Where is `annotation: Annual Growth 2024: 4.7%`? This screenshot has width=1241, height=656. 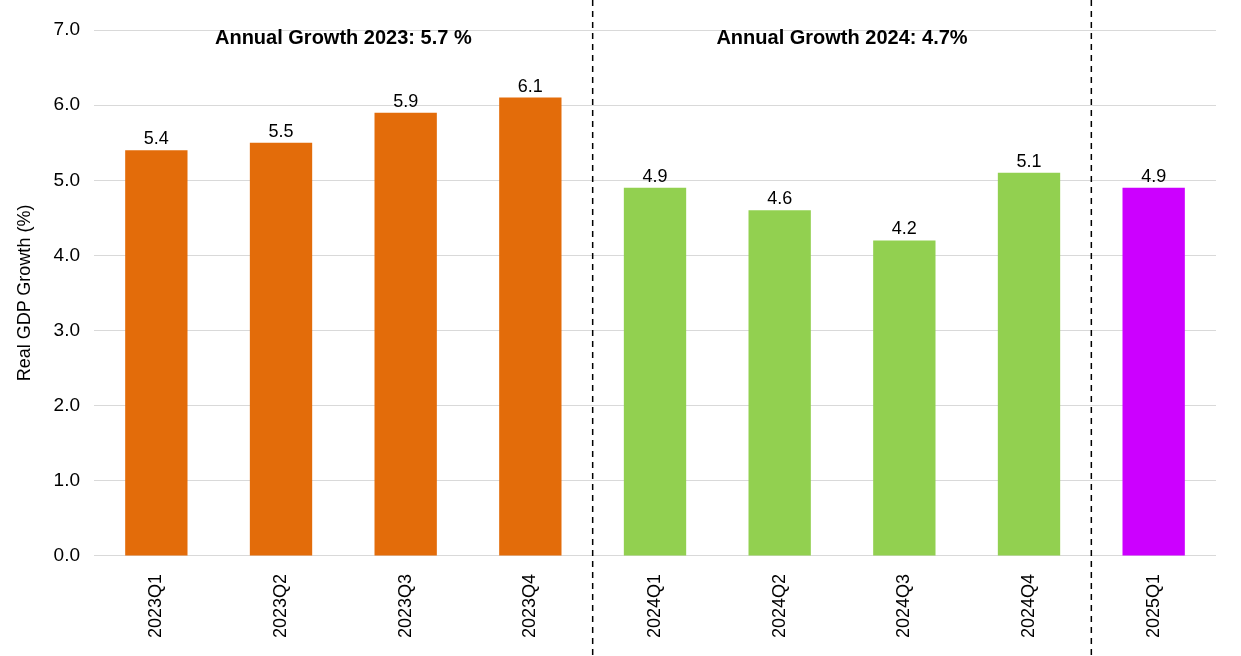 annotation: Annual Growth 2024: 4.7% is located at coordinates (842, 36).